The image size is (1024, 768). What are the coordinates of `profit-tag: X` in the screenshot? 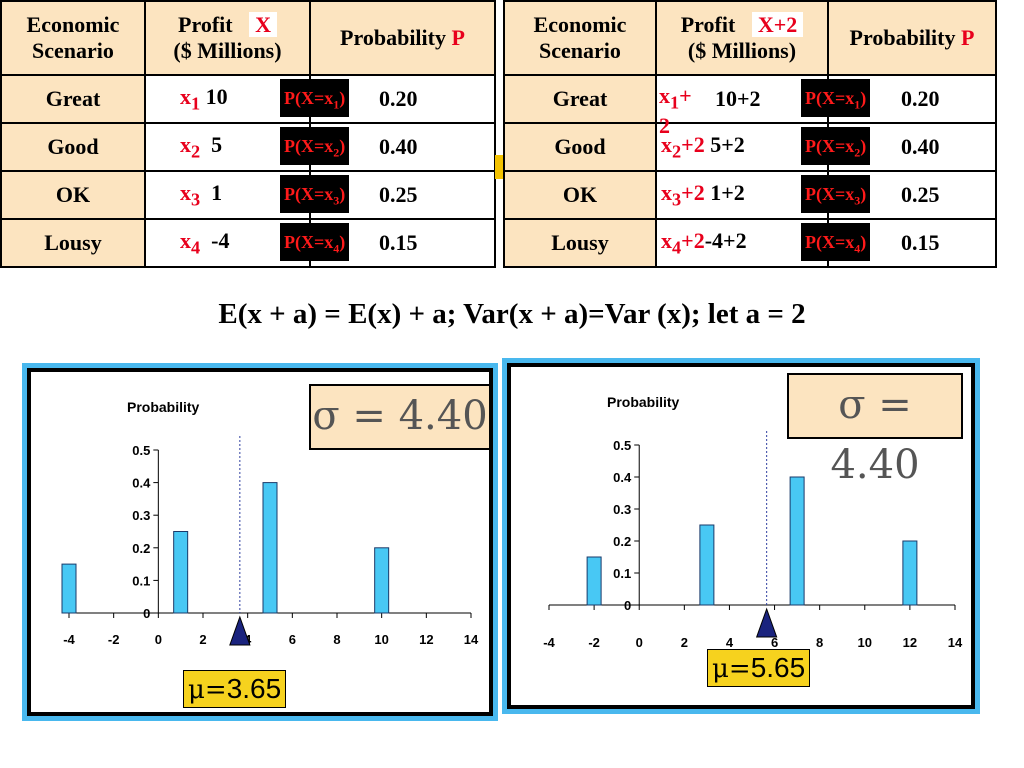 It's located at (263, 24).